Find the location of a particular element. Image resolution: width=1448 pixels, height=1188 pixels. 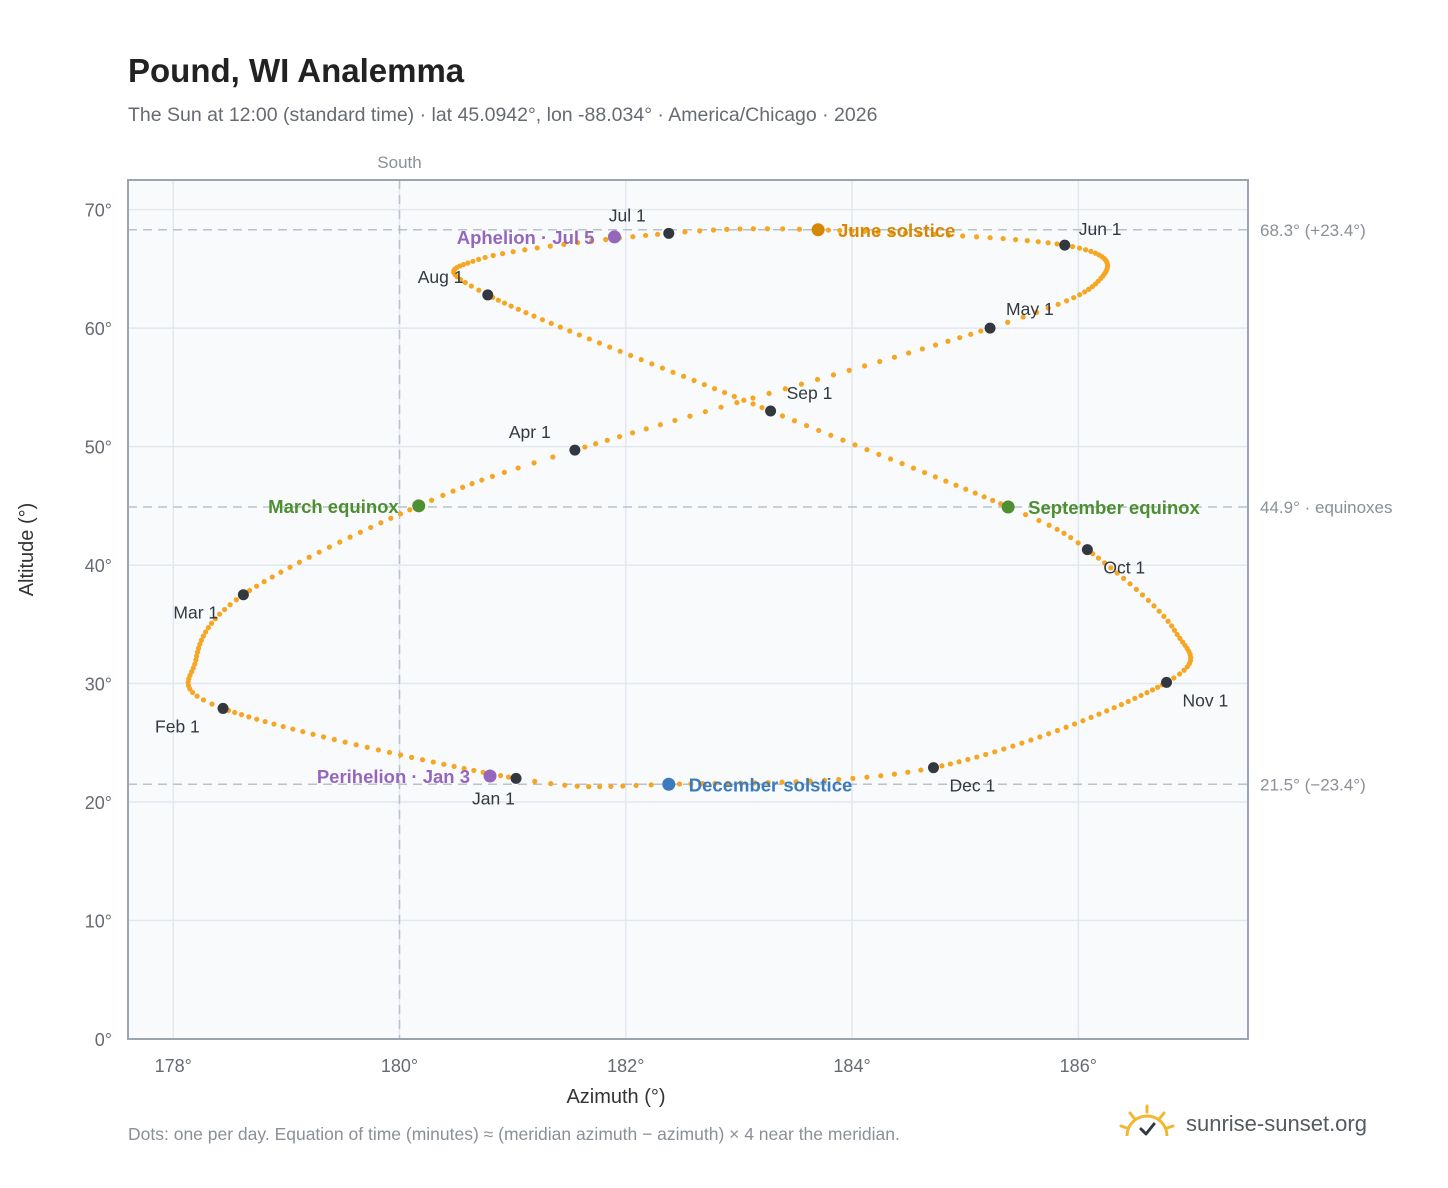

month-marker-label: Sep 1 is located at coordinates (810, 393).